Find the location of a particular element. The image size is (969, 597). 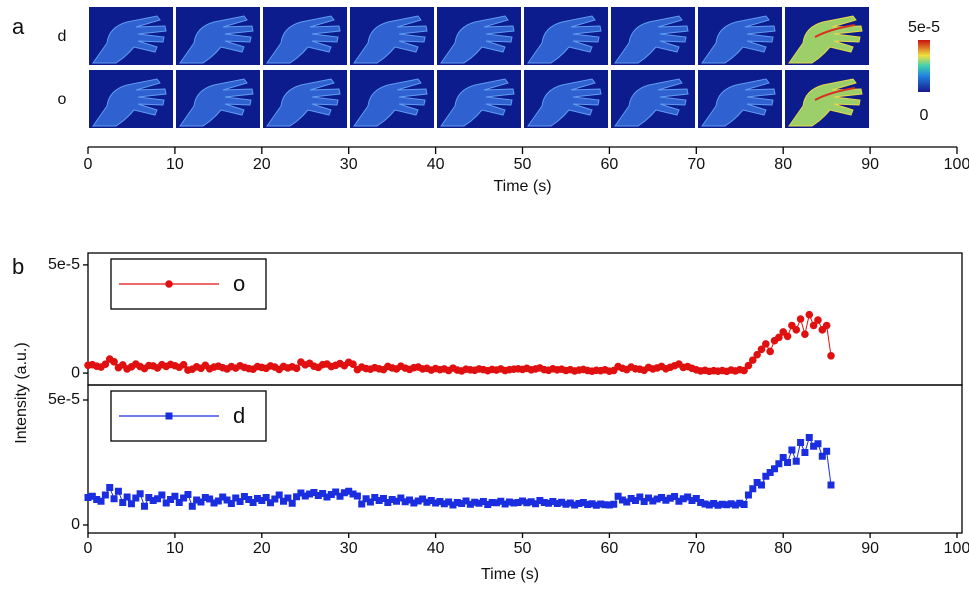

legend-box is located at coordinates (188, 416).